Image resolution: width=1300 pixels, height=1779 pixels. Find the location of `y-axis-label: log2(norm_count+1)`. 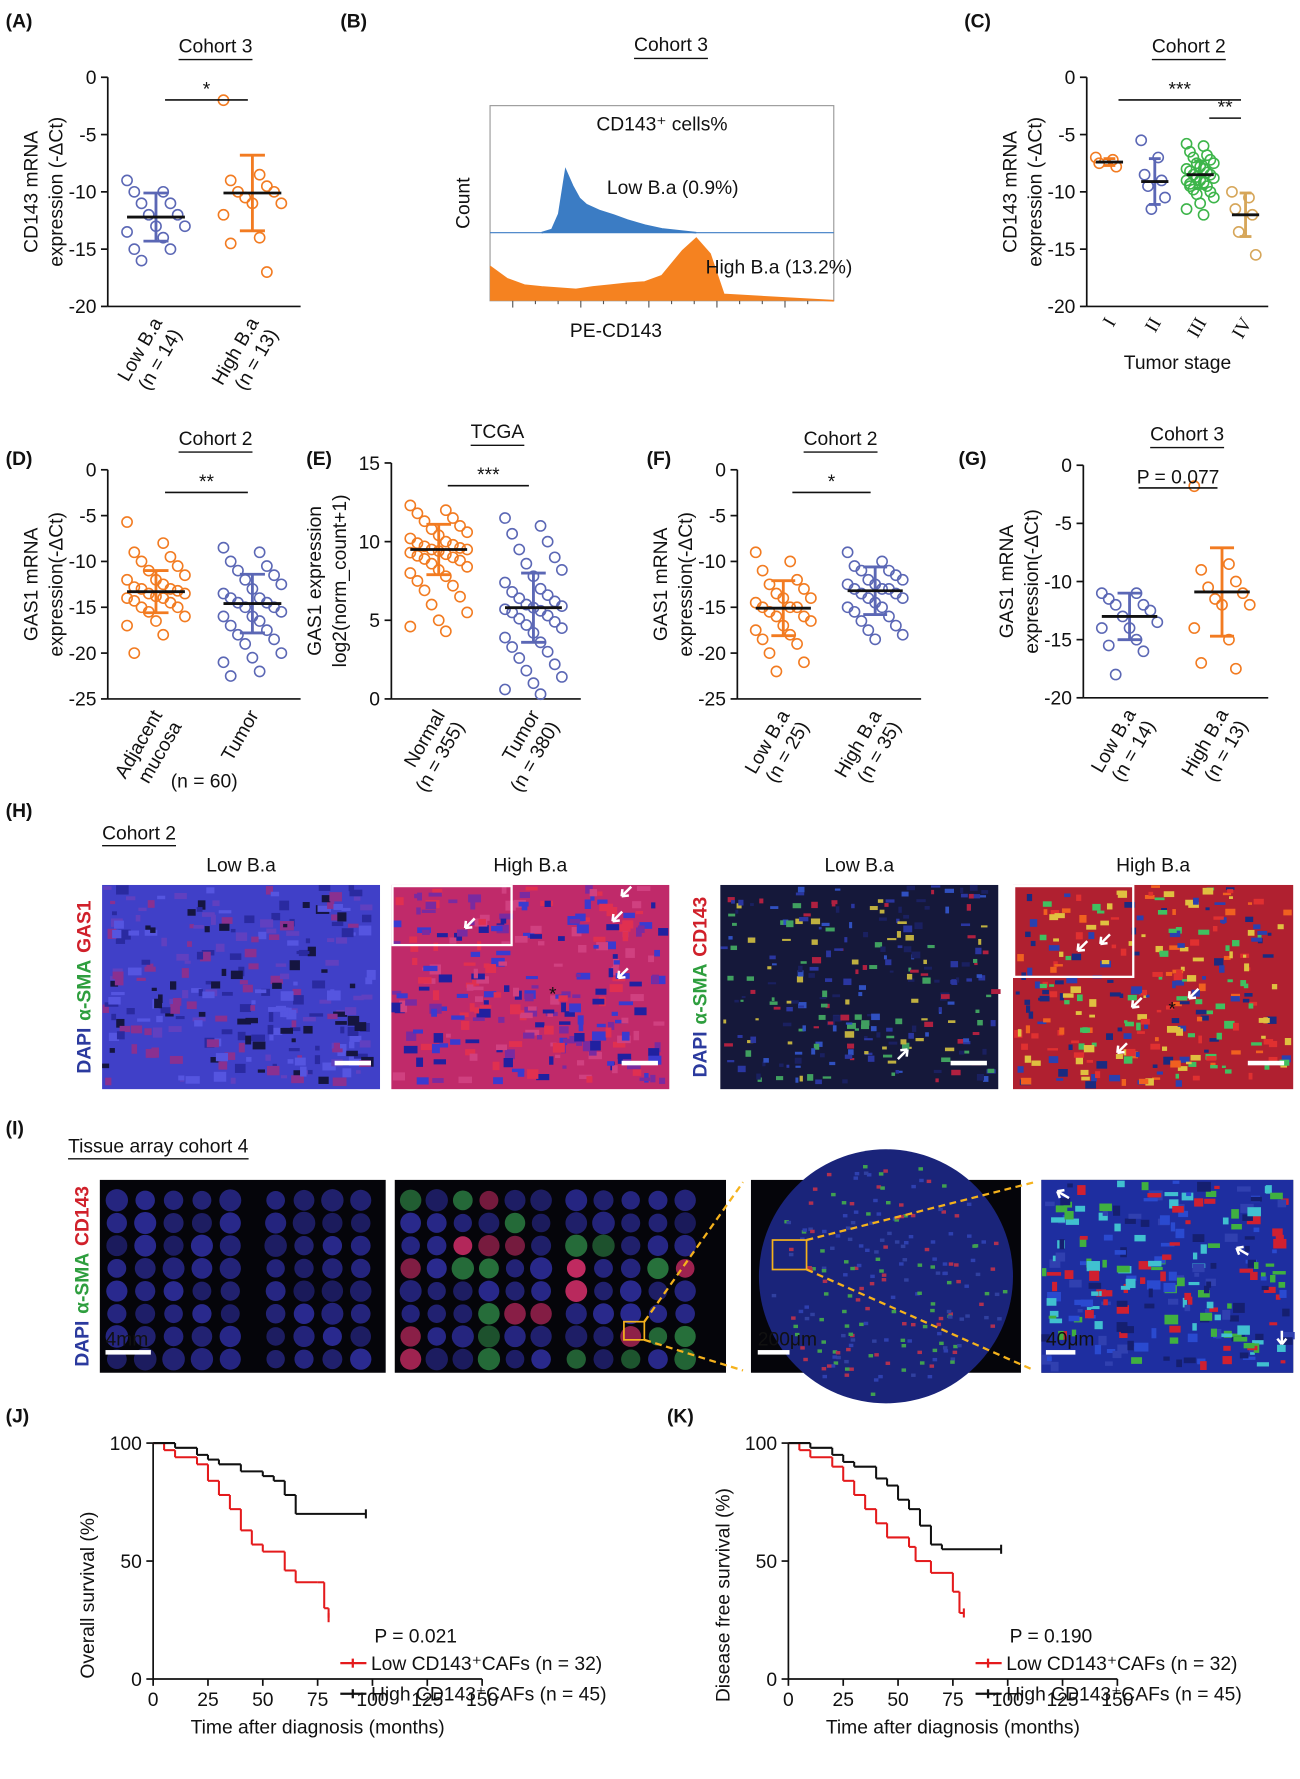

y-axis-label: log2(norm_count+1) is located at coordinates (340, 580).